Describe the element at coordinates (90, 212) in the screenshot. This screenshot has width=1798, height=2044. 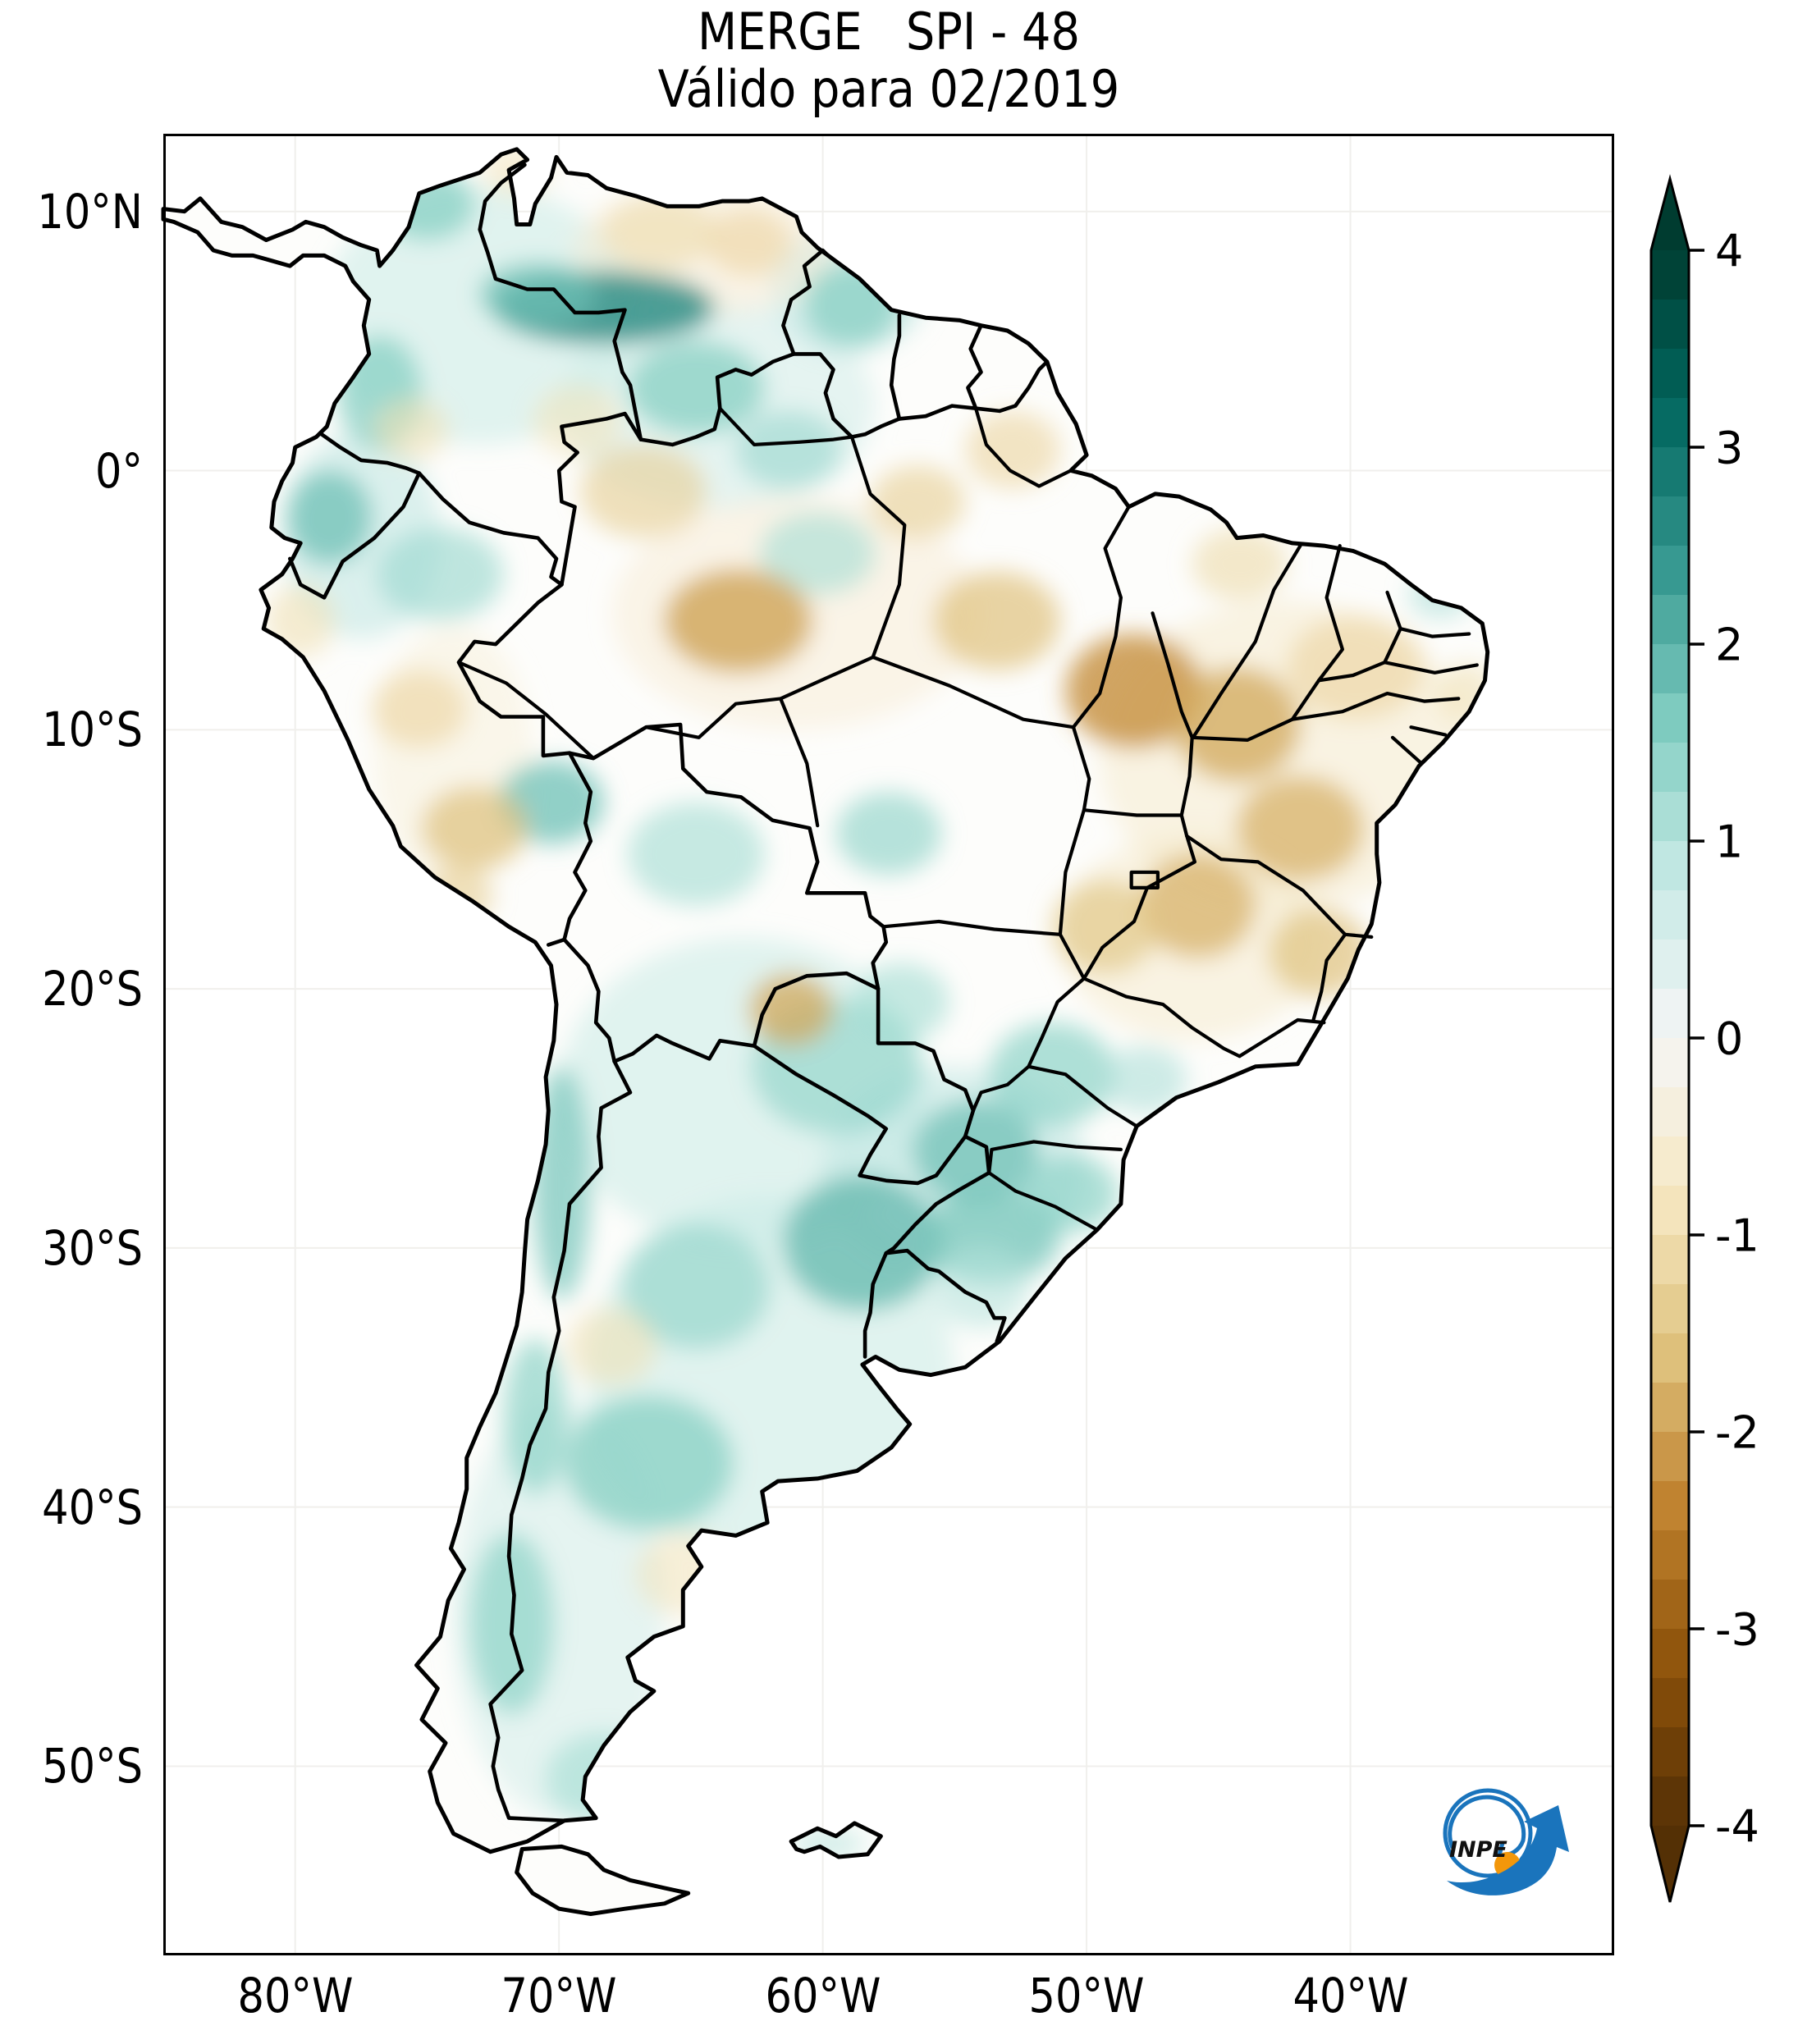
I see `lat-tick-label: 10°N` at that location.